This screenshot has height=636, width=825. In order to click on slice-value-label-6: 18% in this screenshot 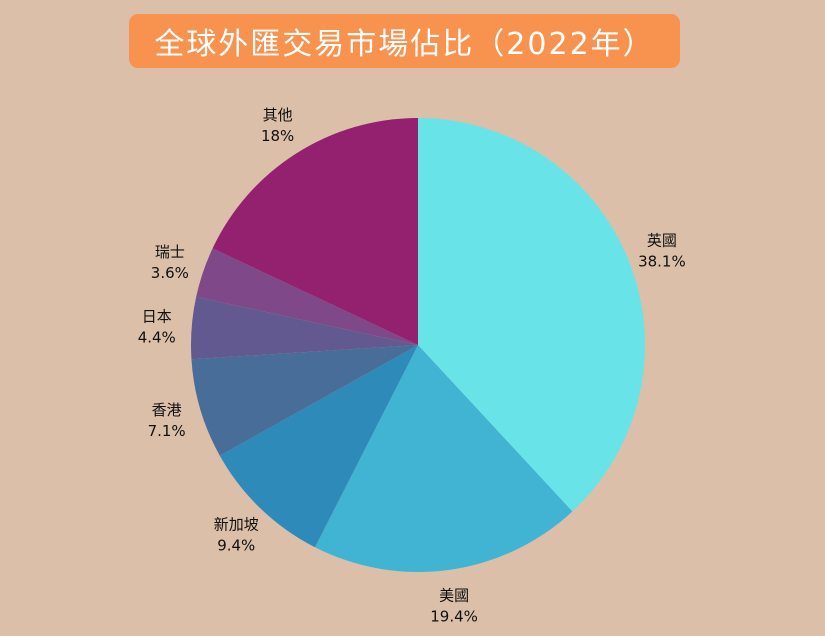, I will do `click(277, 136)`.